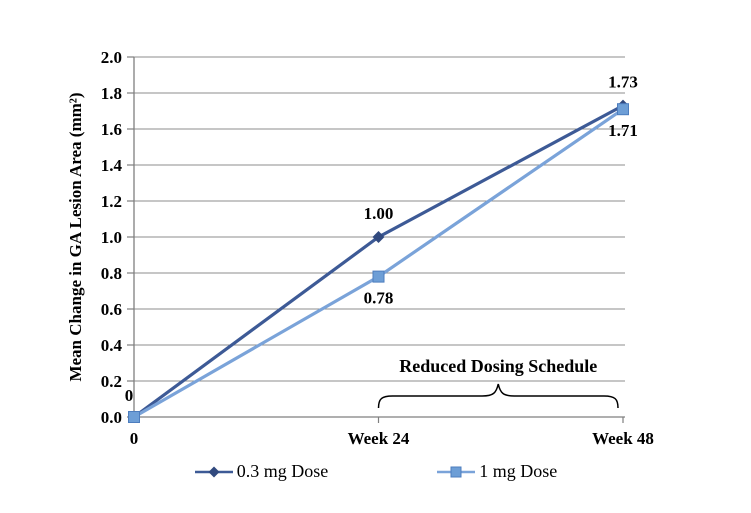  I want to click on legend-line-diamond-icon, so click(213, 471).